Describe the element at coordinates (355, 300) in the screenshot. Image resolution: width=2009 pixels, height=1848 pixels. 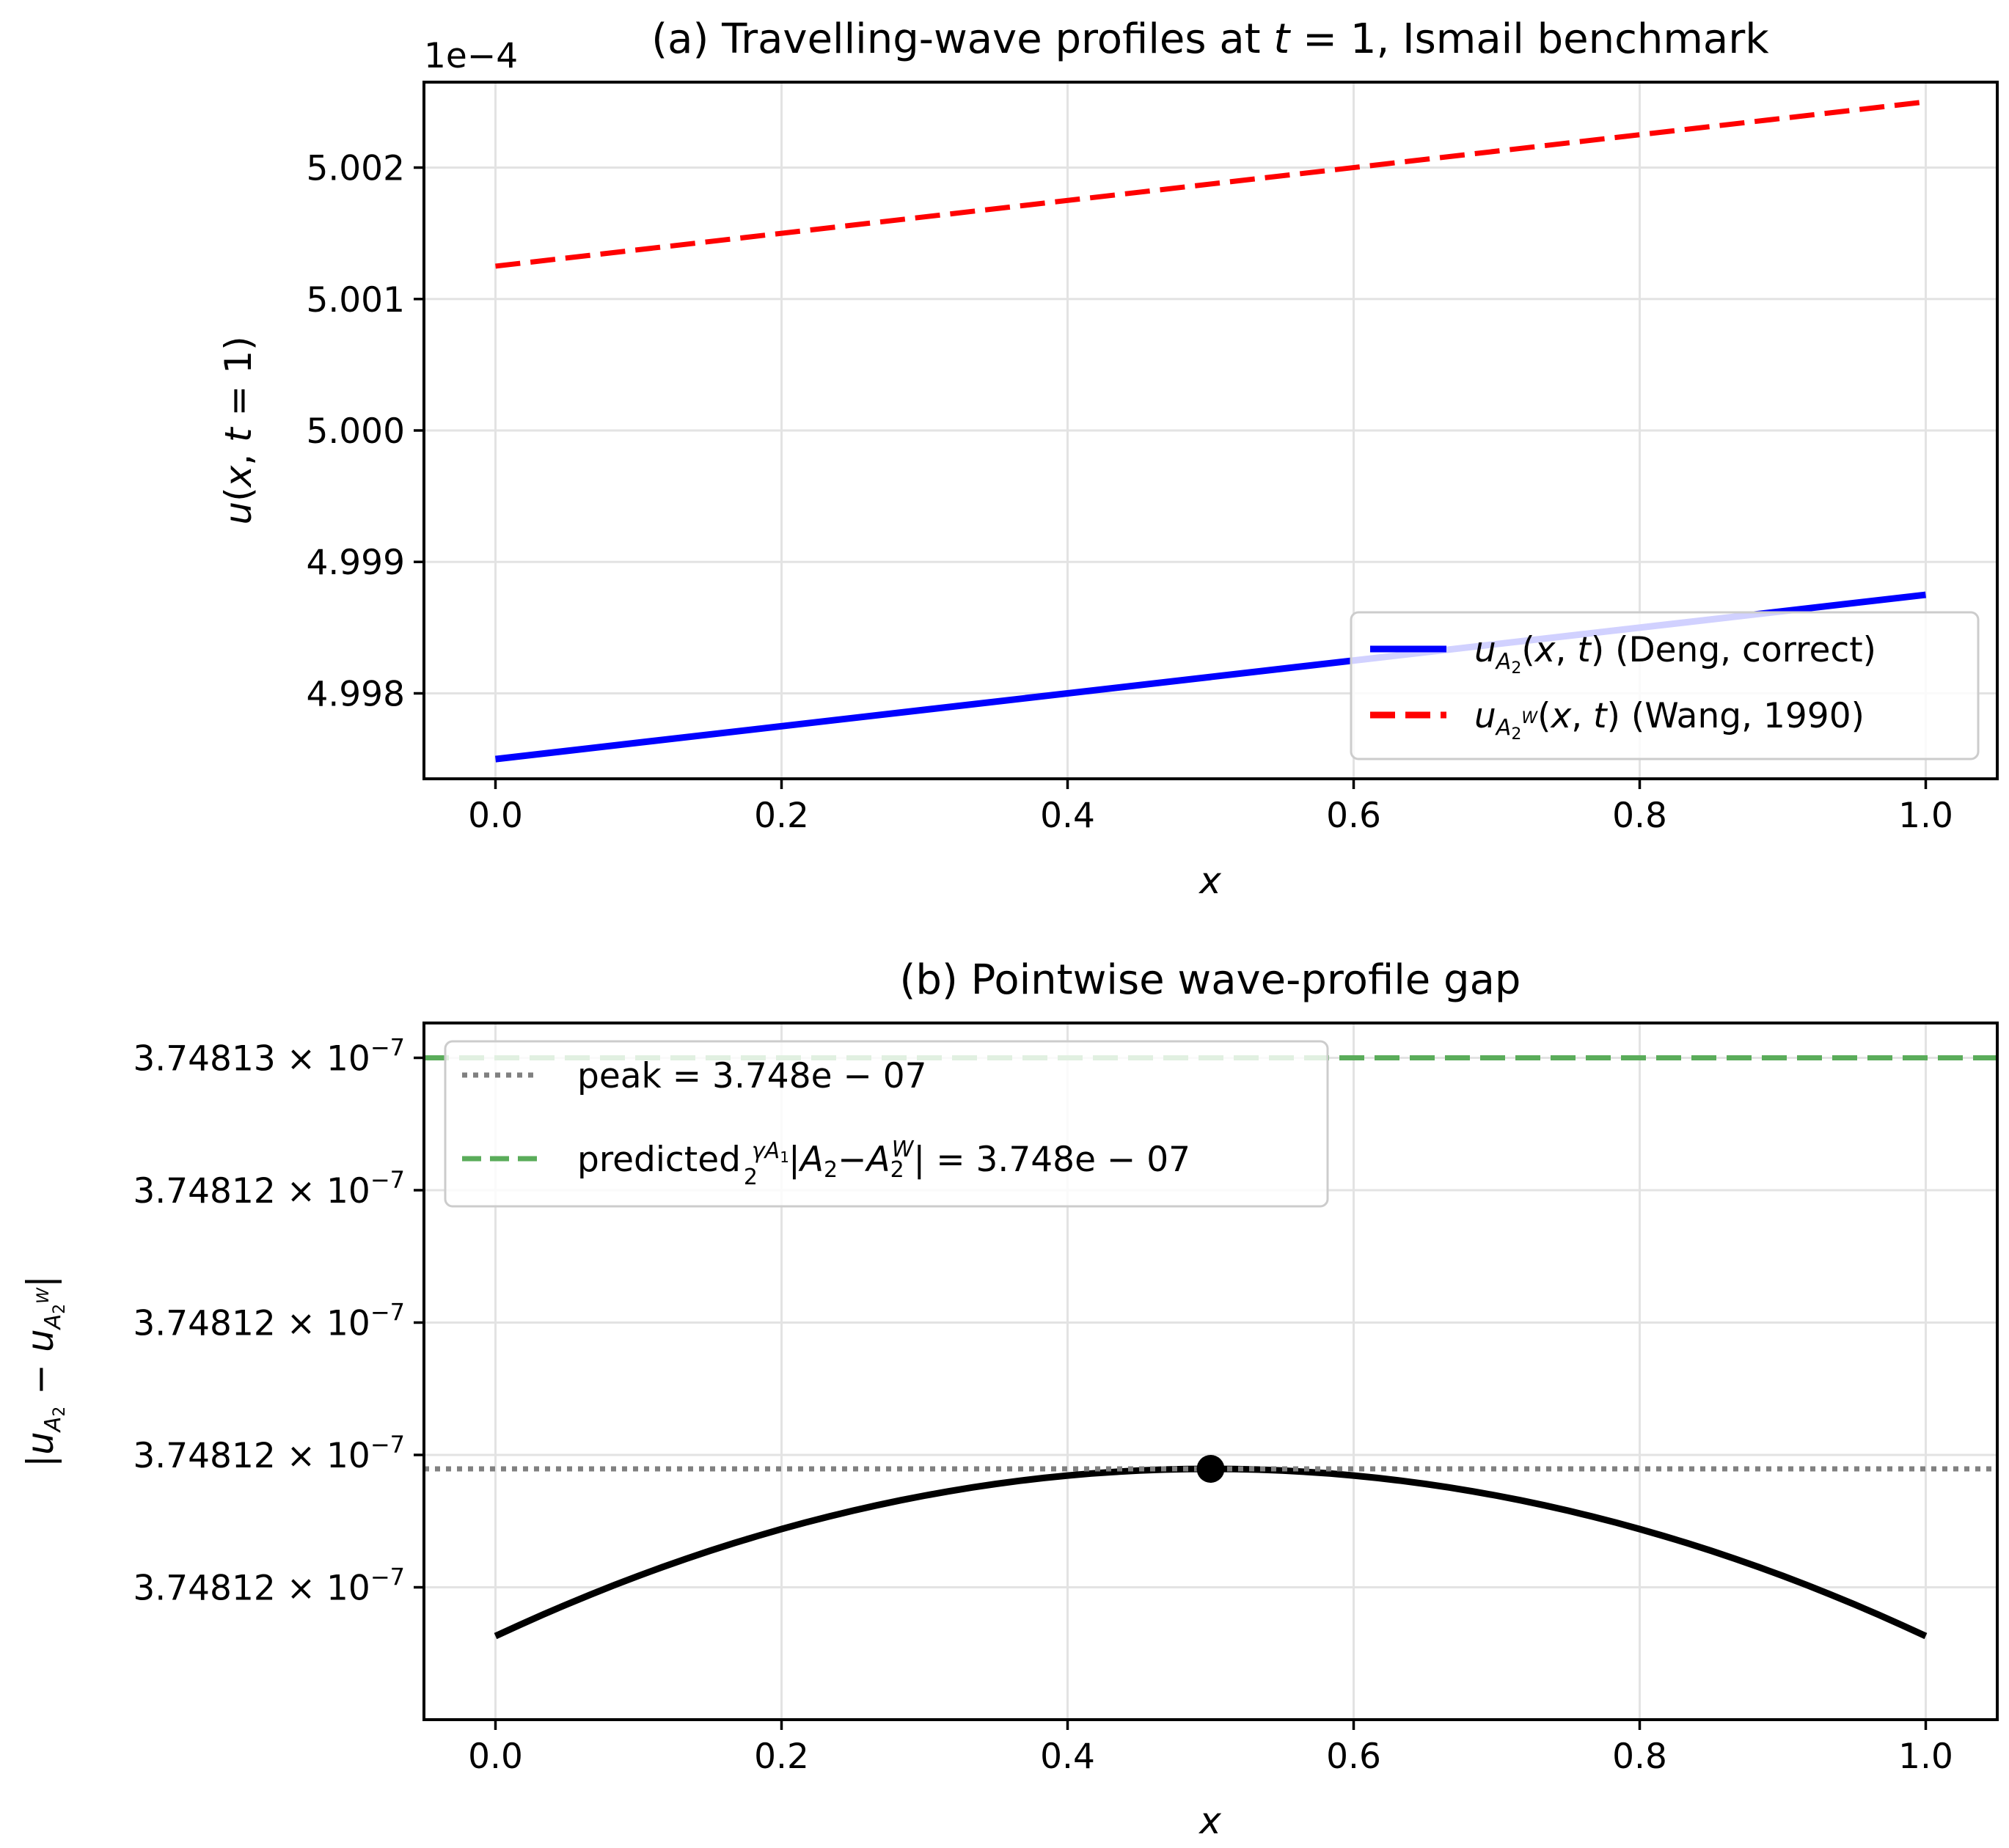
I see `panel-a-y-tick-label: 5.001` at that location.